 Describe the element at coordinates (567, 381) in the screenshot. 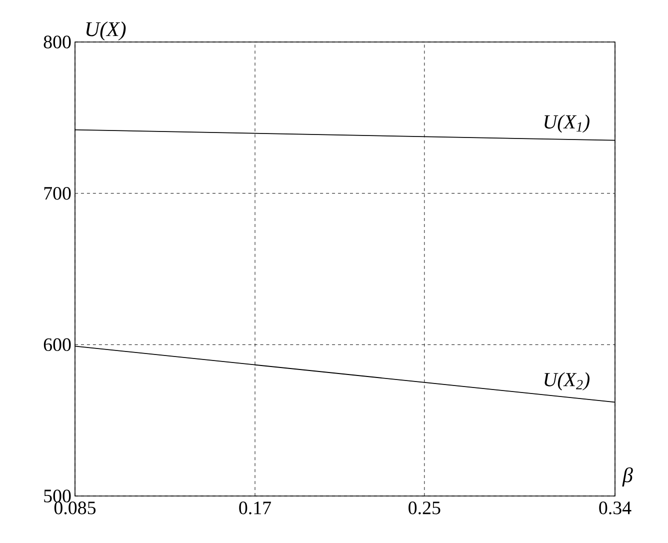

I see `series-label: U(X$_{2}$)` at that location.